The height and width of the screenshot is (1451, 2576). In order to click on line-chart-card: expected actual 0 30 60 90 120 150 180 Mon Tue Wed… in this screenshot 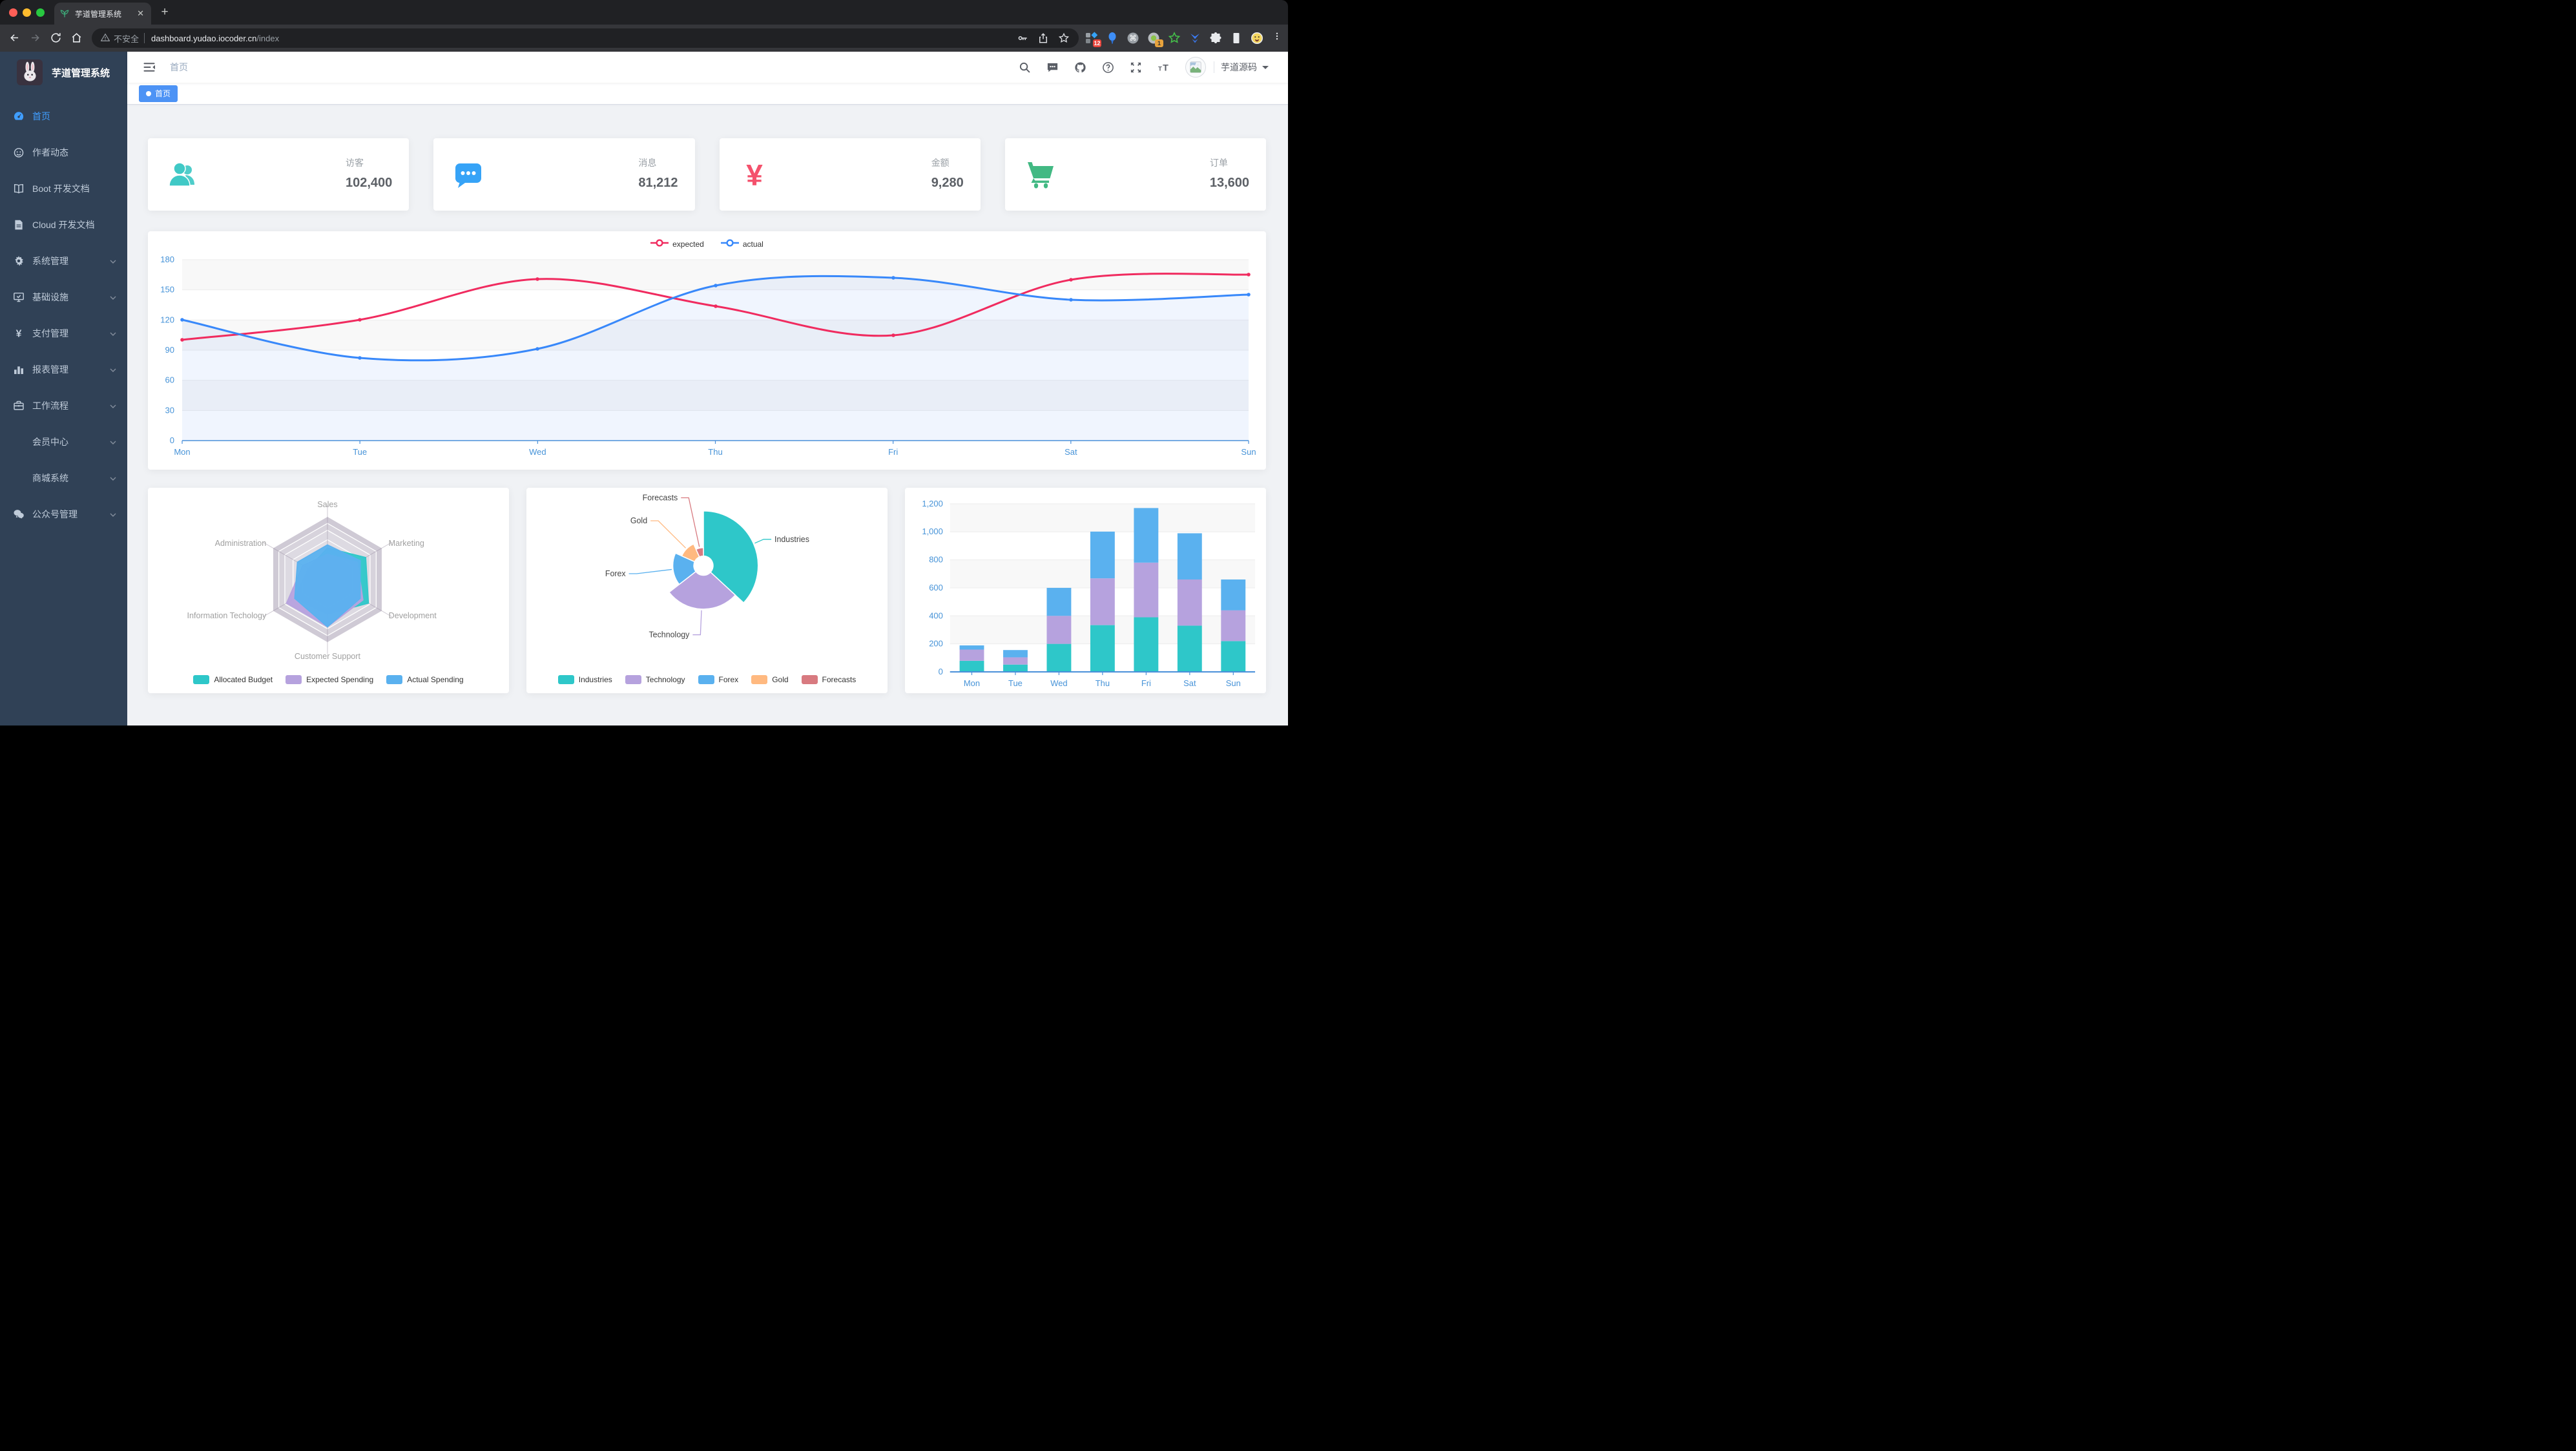, I will do `click(707, 350)`.